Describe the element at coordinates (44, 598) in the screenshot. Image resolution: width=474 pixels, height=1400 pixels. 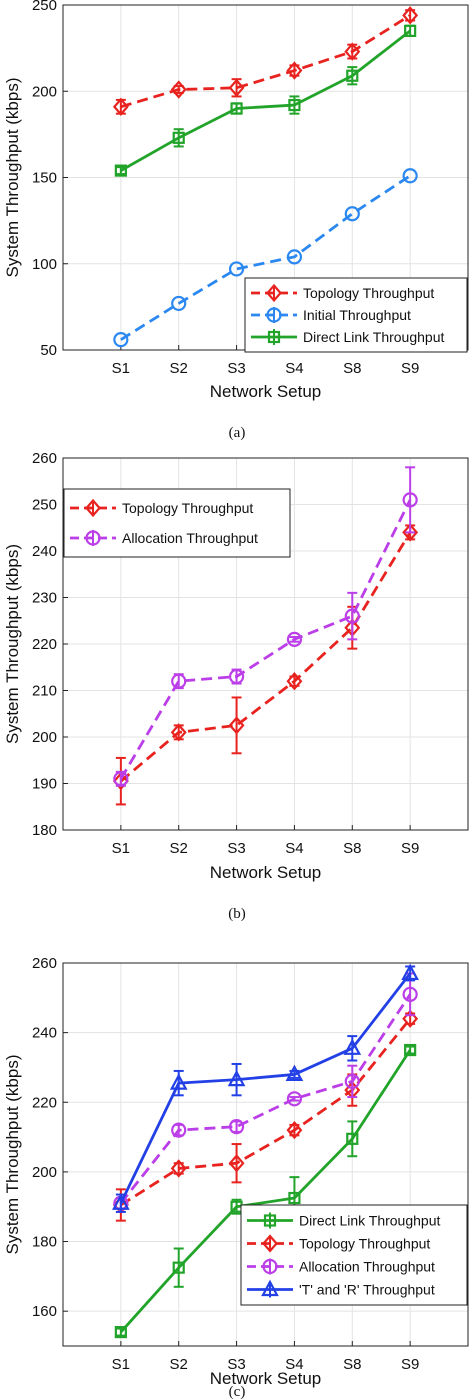
I see `y-tick-label: 230` at that location.